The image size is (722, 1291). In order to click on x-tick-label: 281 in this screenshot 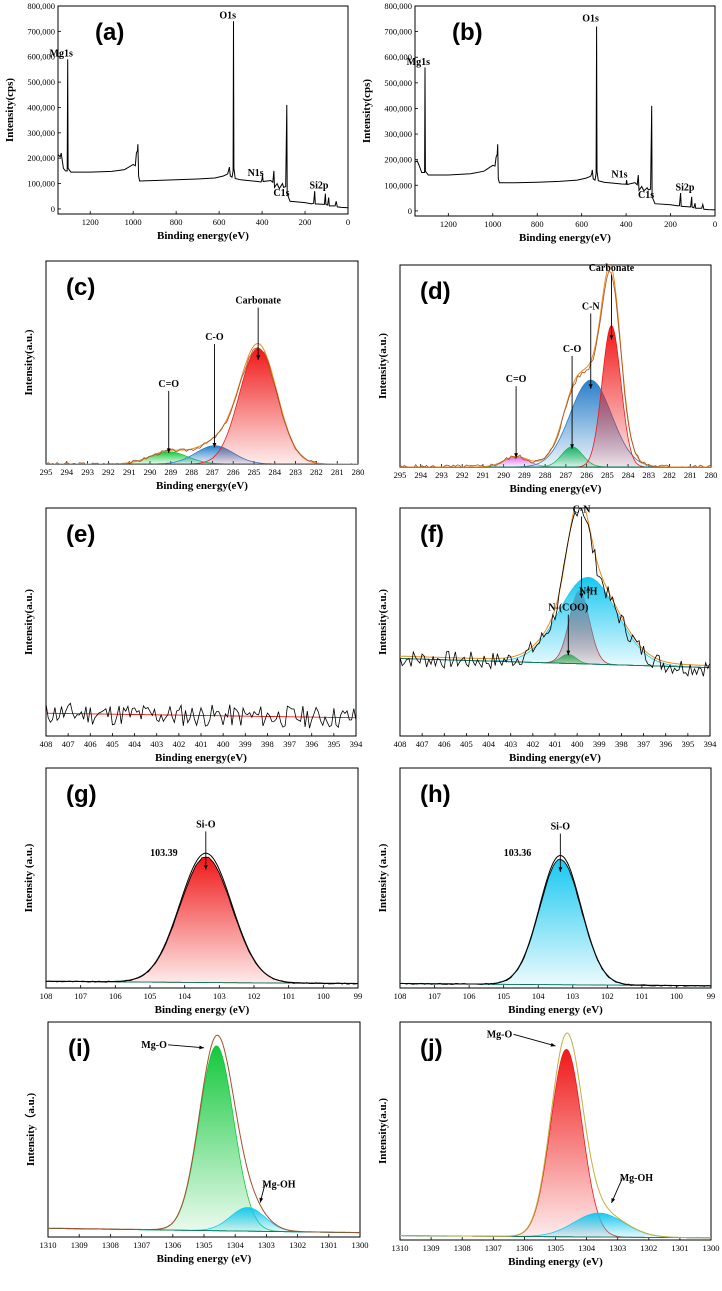, I will do `click(337, 472)`.